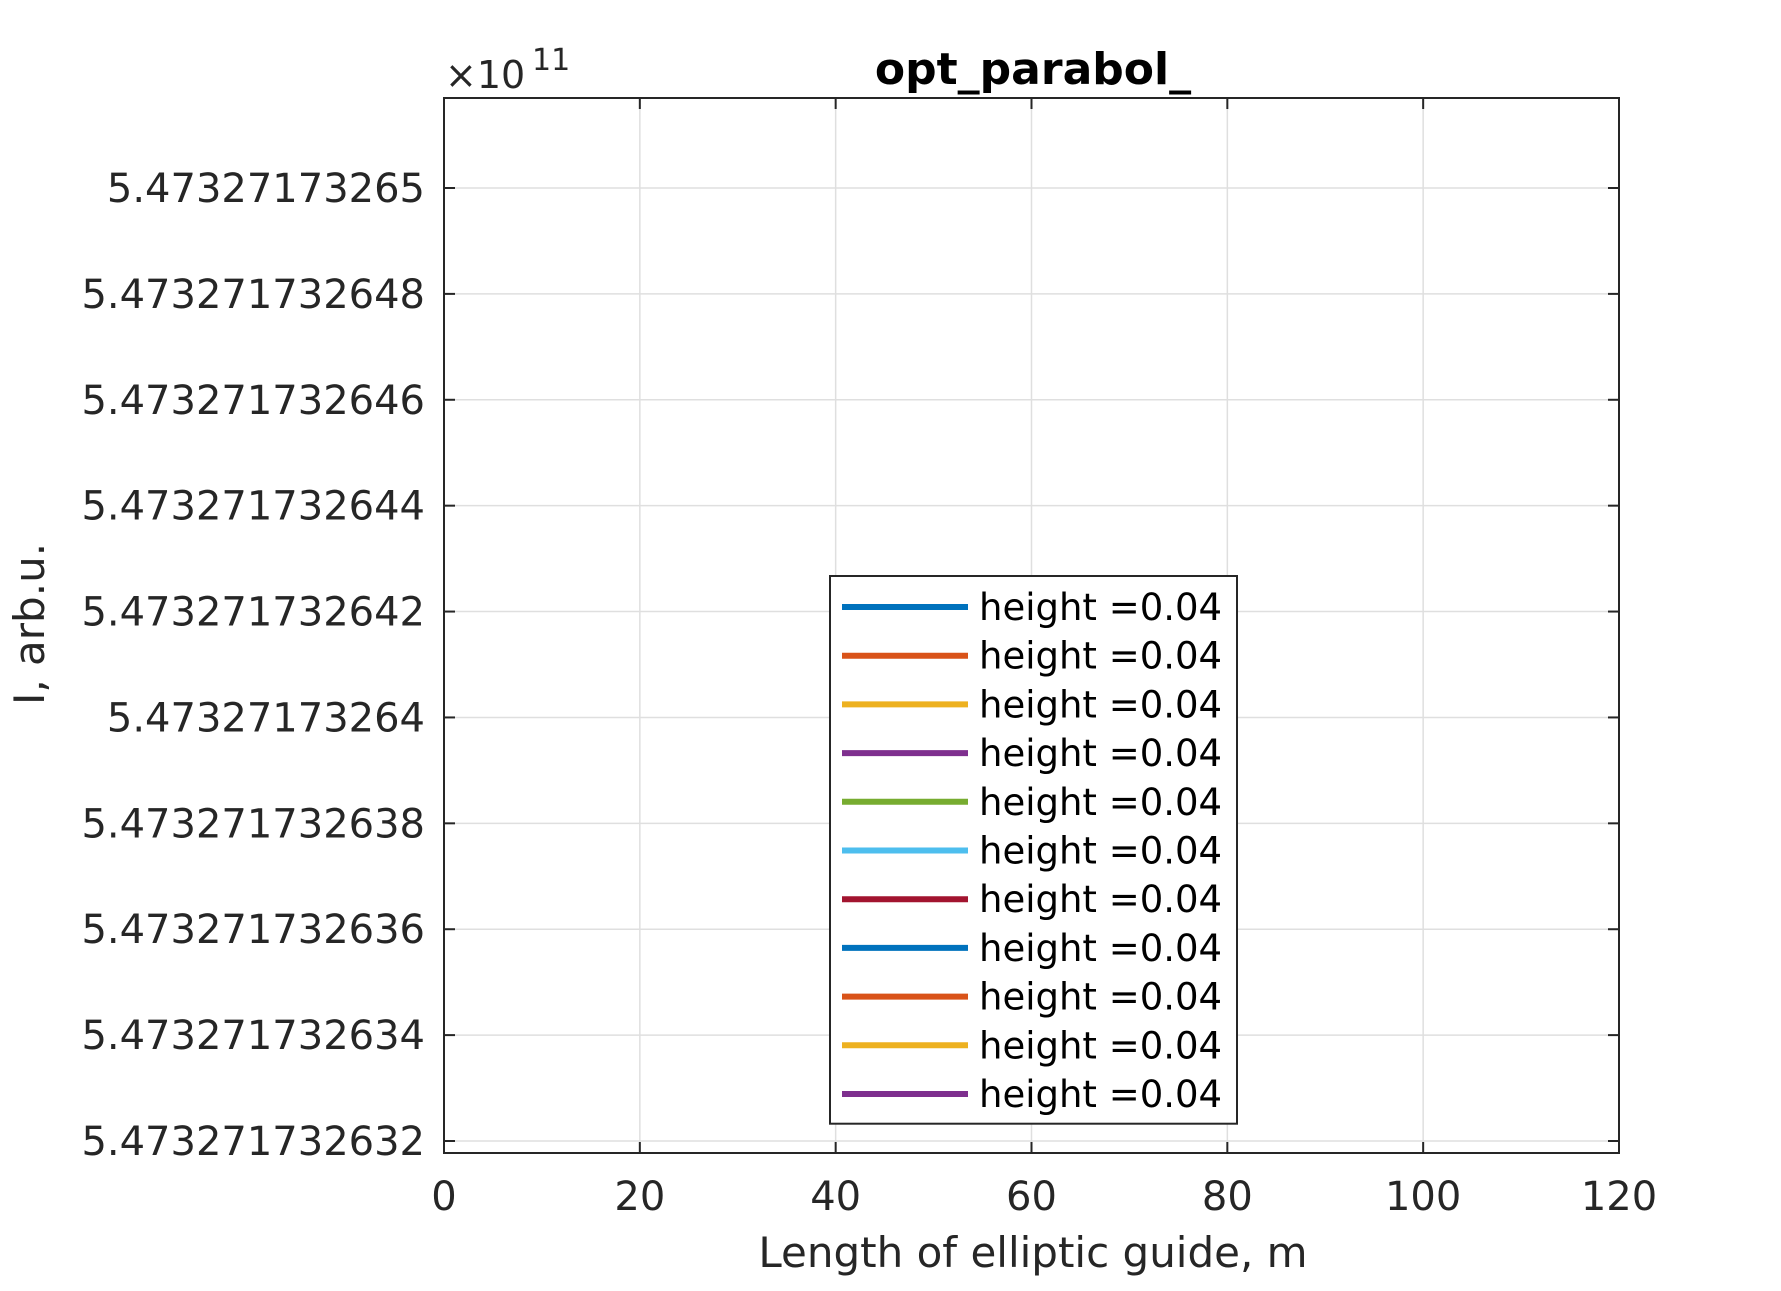 The height and width of the screenshot is (1291, 1781). What do you see at coordinates (1619, 1197) in the screenshot?
I see `x-tick-label: 120` at bounding box center [1619, 1197].